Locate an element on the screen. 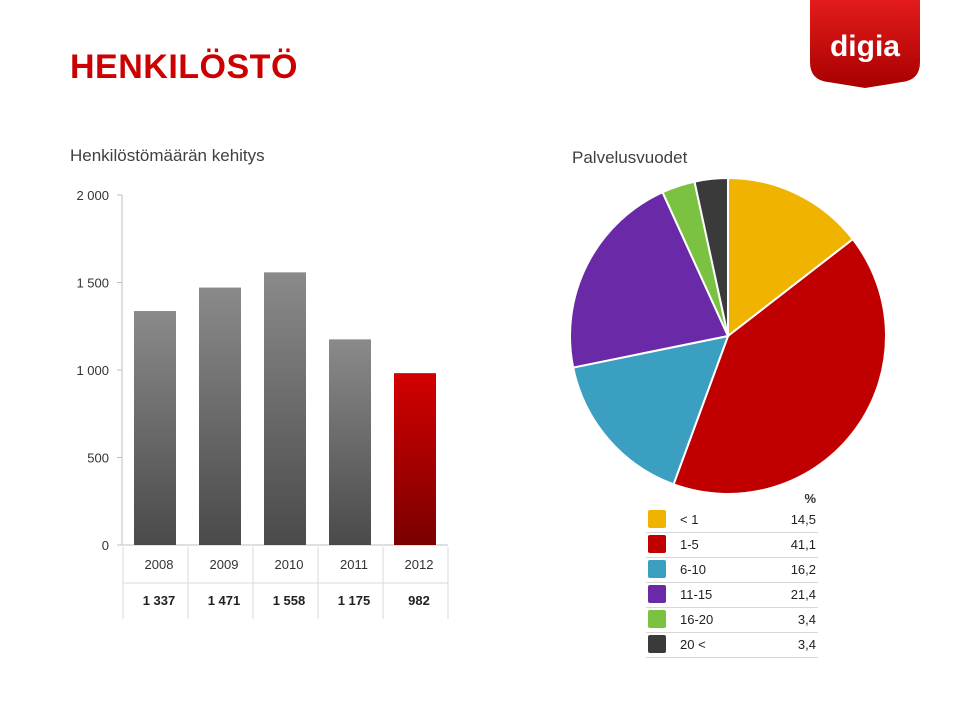  legend-row: 6-10 16,2 is located at coordinates (732, 570).